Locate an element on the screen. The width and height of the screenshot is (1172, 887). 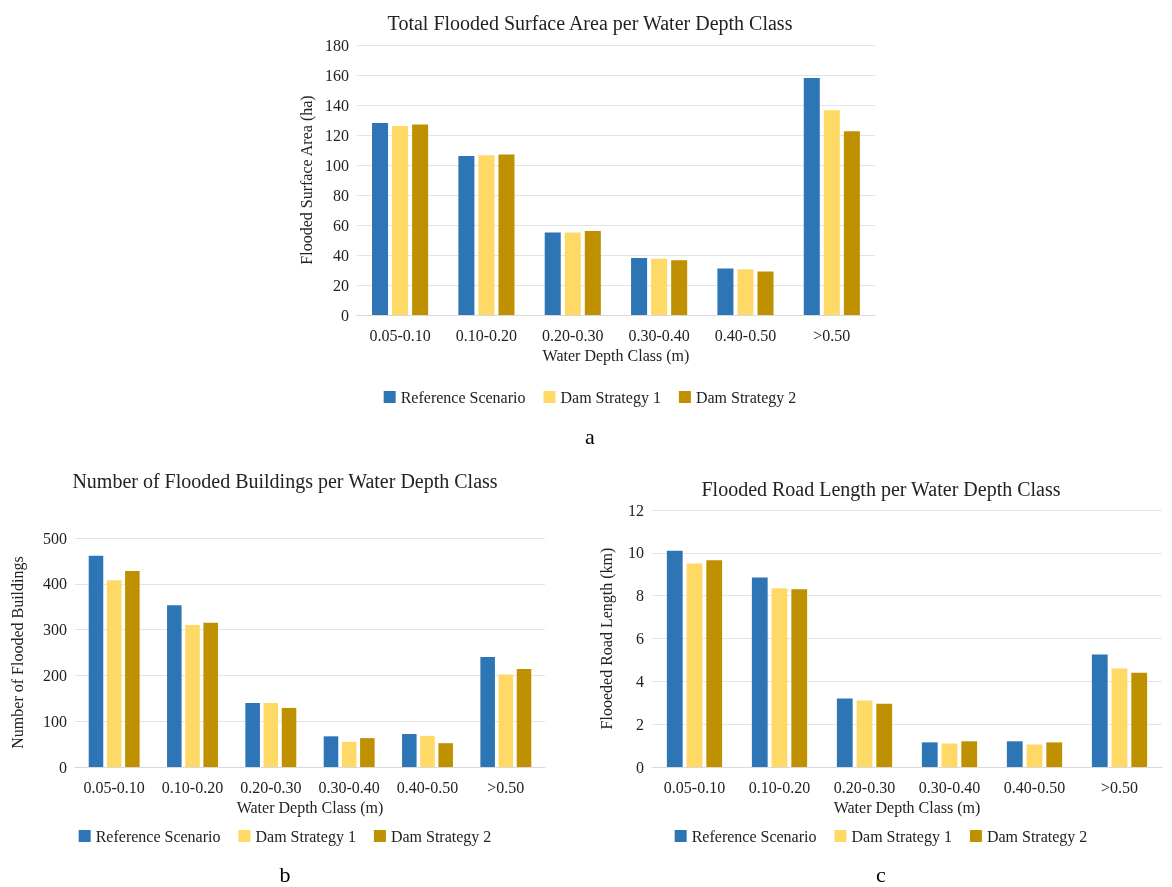
chart-title: Number of Flooded Buildings per Water Depth Class is located at coordinates (285, 481).